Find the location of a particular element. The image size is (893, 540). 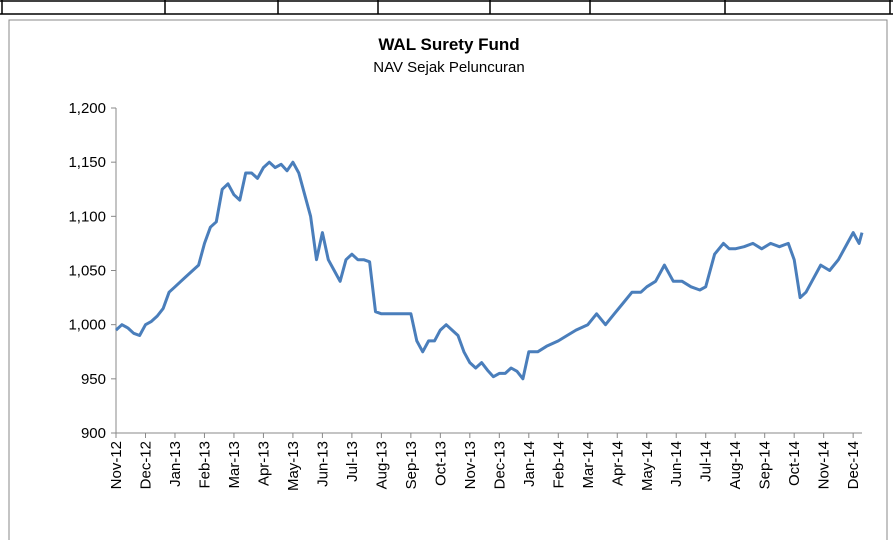

y-tick-label: 1,000 is located at coordinates (87, 325).